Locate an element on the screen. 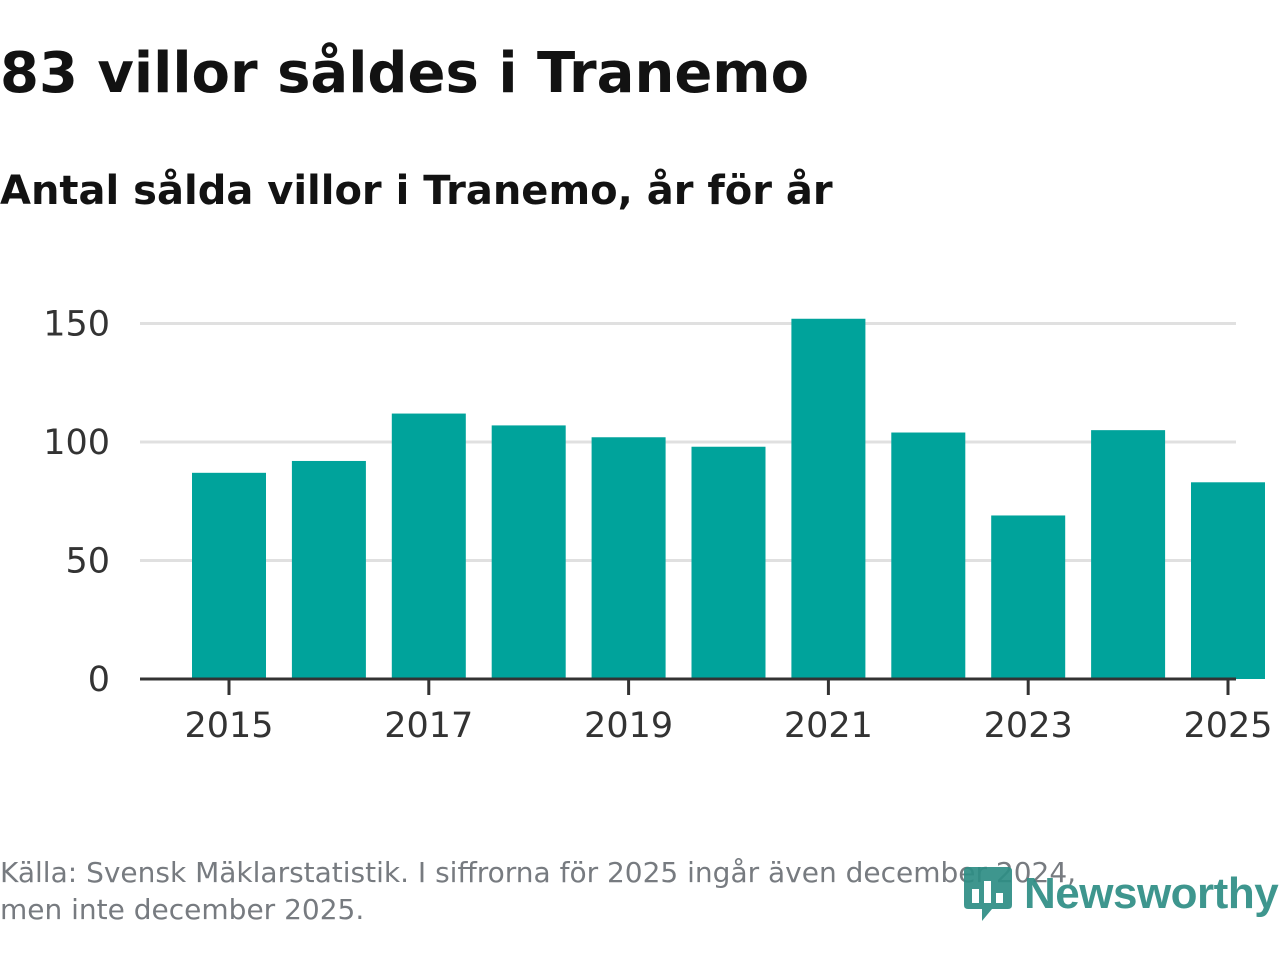 This screenshot has width=1280, height=960. x-tick-label-2019: 2019 is located at coordinates (628, 726).